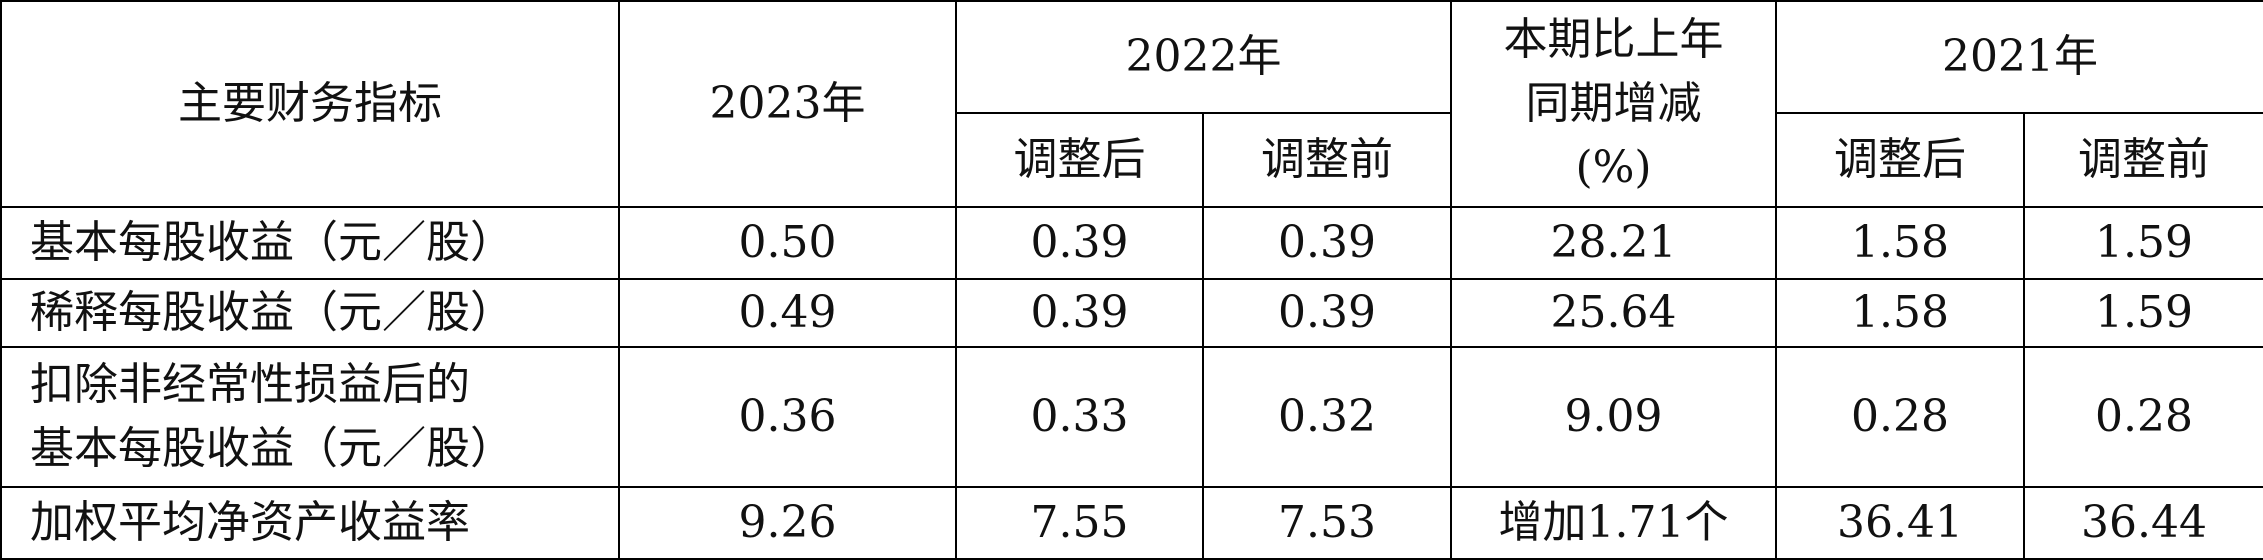  Describe the element at coordinates (250, 385) in the screenshot. I see `label-line: 扣除非经常性损益后的` at that location.